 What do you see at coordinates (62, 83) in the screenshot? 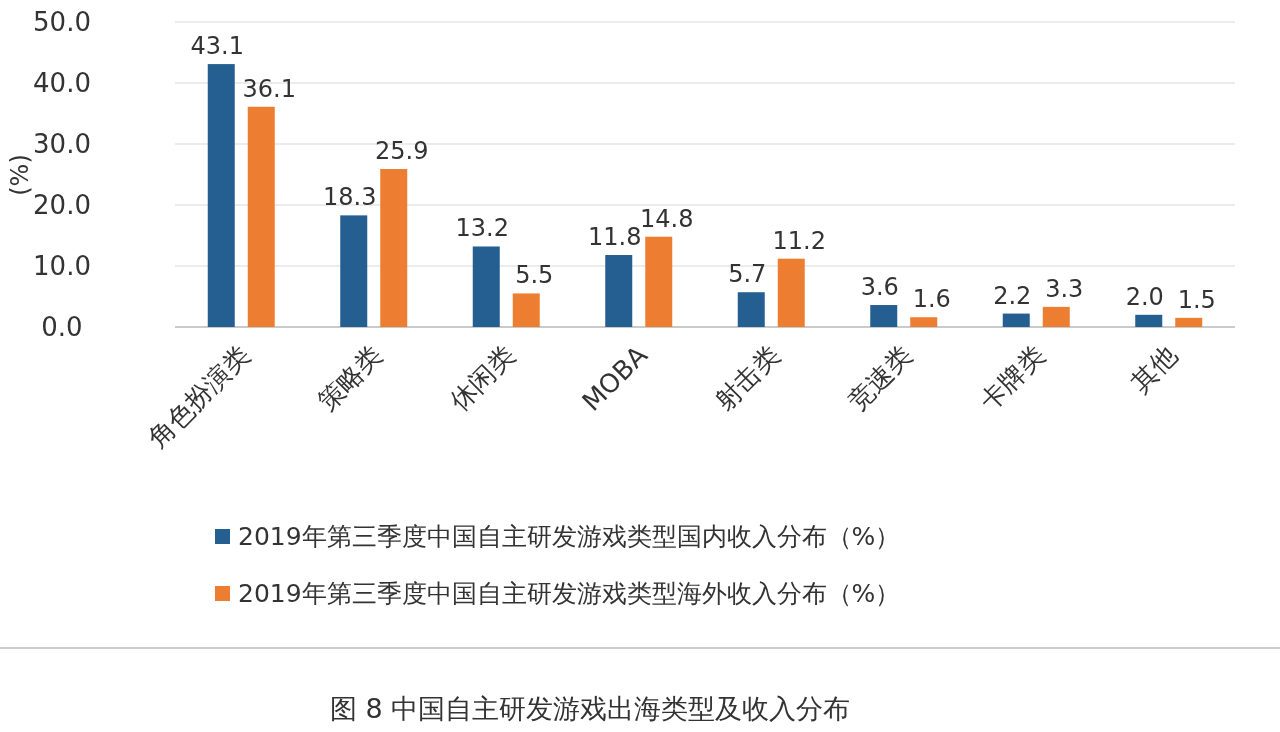
I see `y-tick-label: 40.0` at bounding box center [62, 83].